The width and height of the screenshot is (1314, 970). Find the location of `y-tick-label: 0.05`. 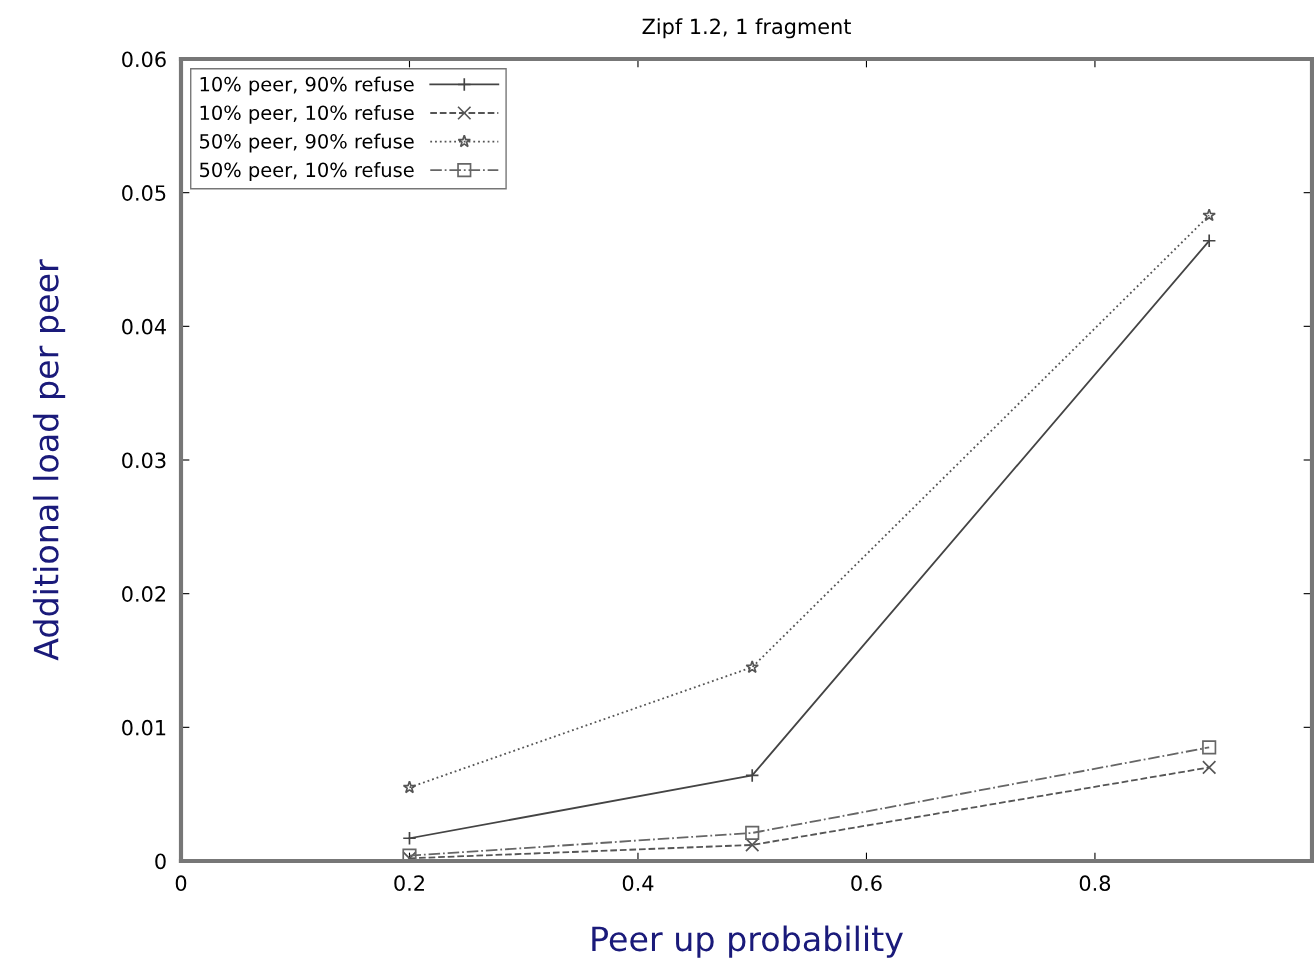

y-tick-label: 0.05 is located at coordinates (144, 193).